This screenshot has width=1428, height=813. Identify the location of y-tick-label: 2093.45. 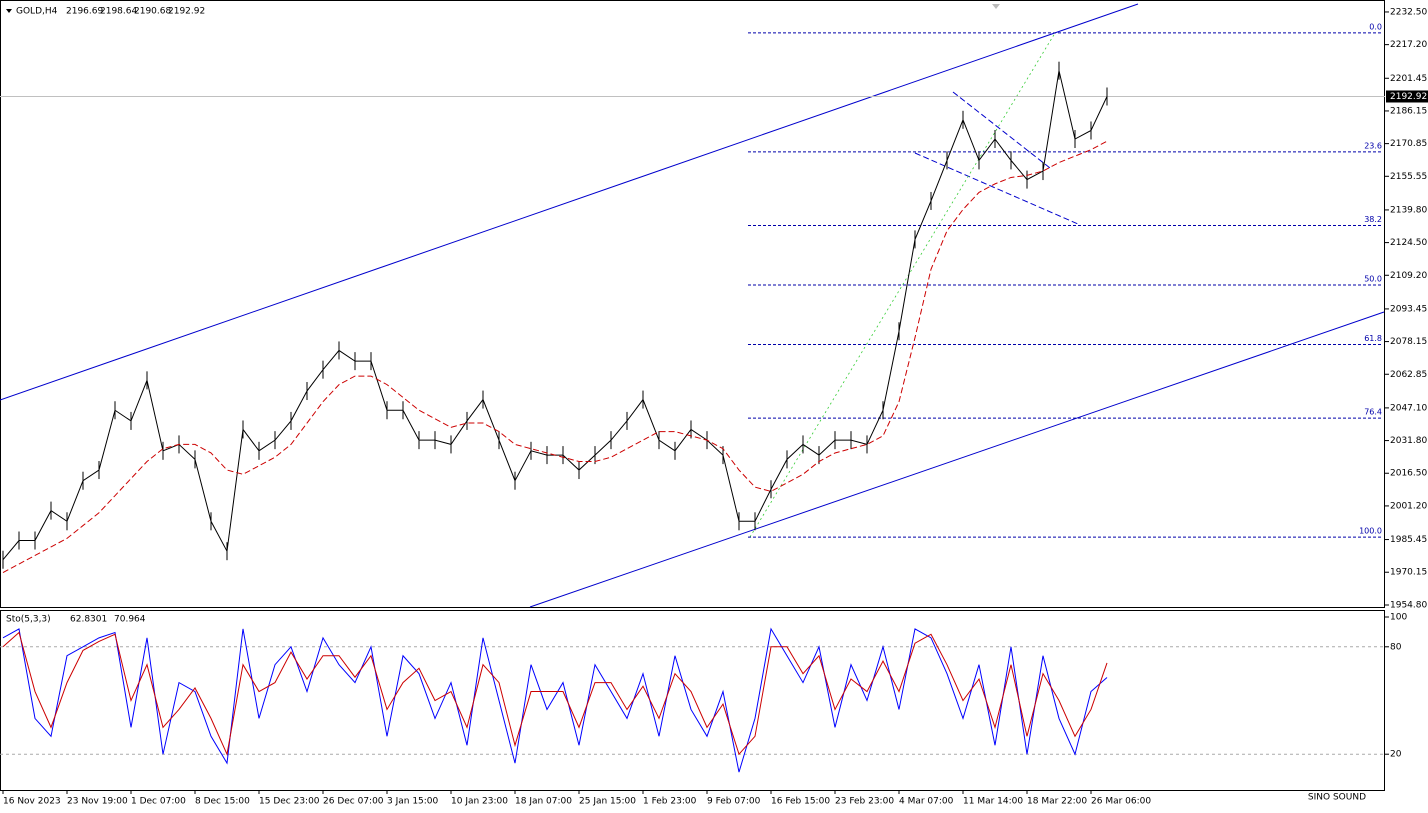
(1408, 309).